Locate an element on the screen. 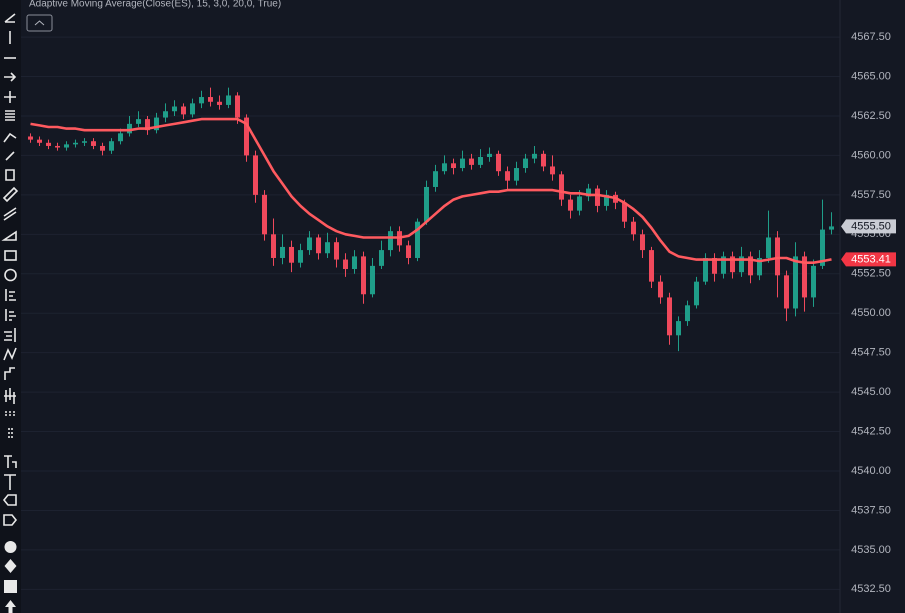 Image resolution: width=905 pixels, height=613 pixels. toolbar-icons is located at coordinates (10, 269).